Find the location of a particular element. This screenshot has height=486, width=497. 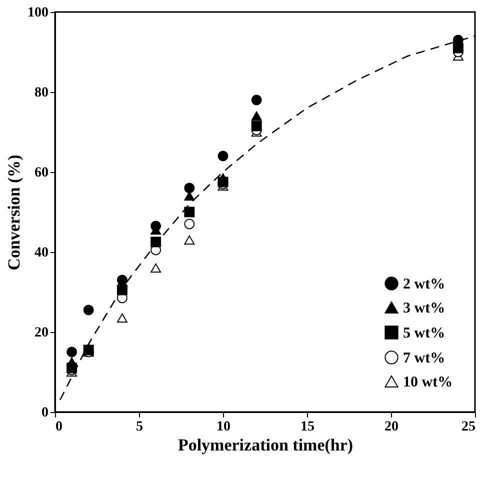

y-tick-label: 60 is located at coordinates (41, 173).